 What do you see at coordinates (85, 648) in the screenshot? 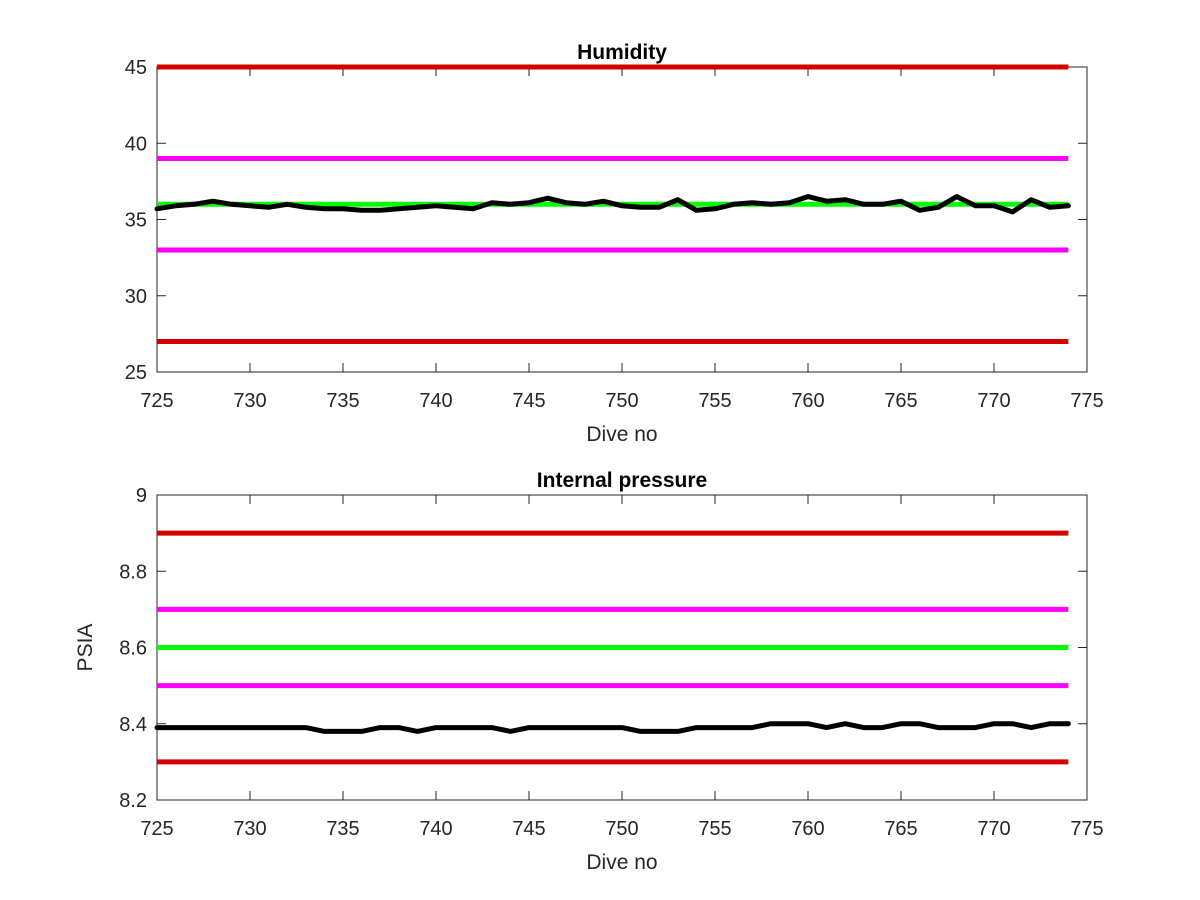
I see `y-axis-label: PSIA` at bounding box center [85, 648].